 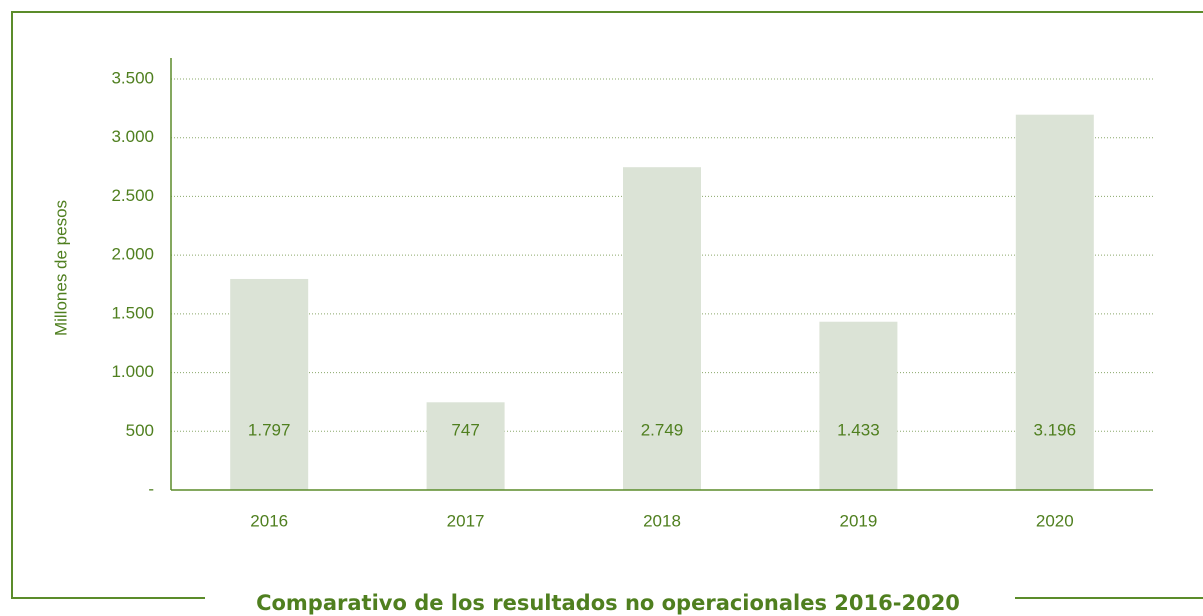 I want to click on x-tick-label: 2017, so click(x=466, y=520).